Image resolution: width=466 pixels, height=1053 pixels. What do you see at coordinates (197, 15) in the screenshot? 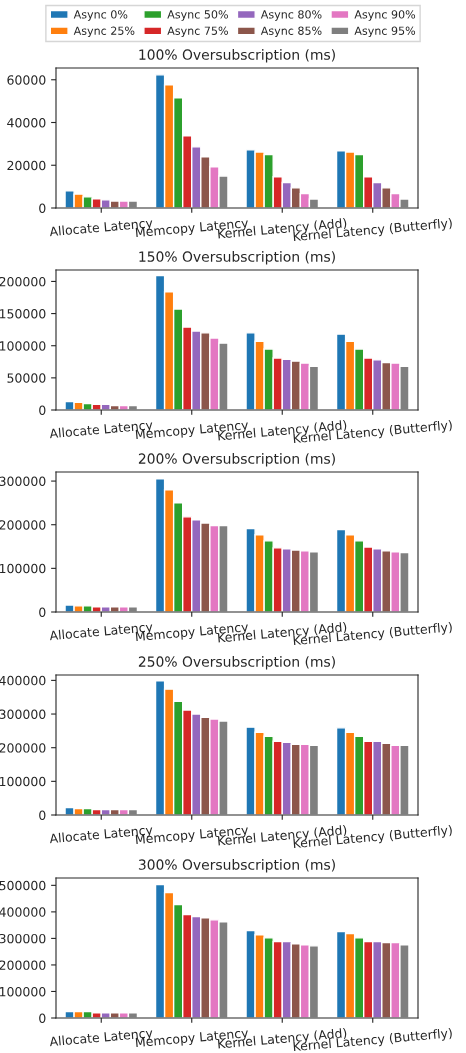
I see `legend-label: Async 50%` at bounding box center [197, 15].